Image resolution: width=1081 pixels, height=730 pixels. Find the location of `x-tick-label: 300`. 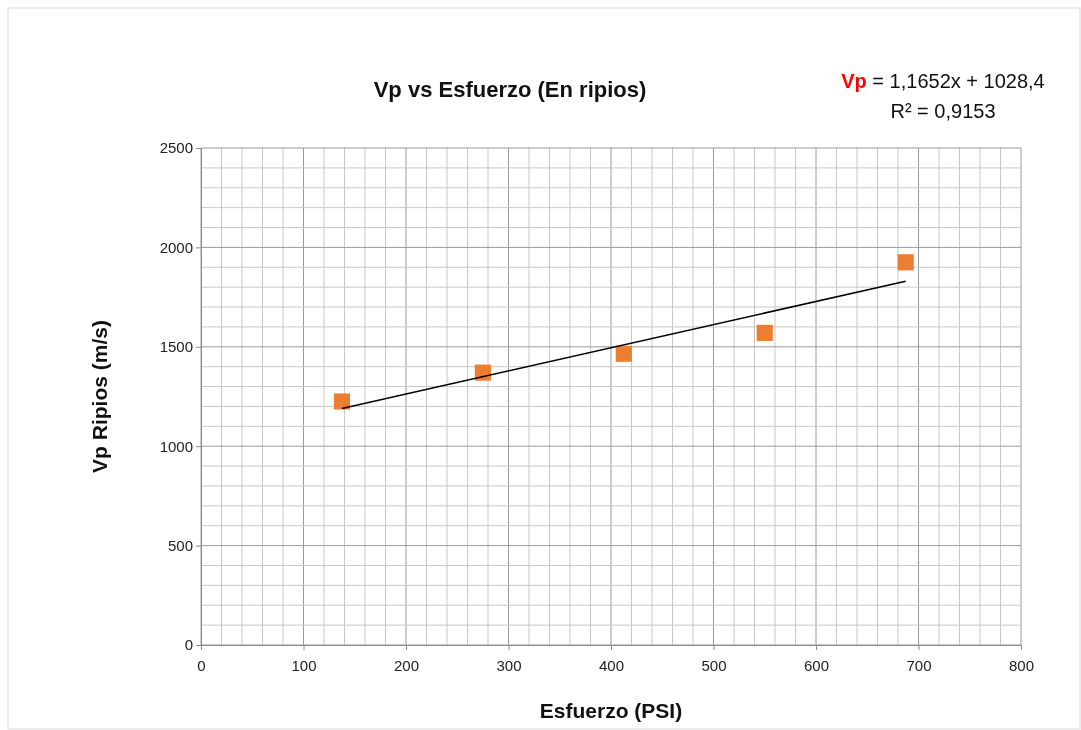

x-tick-label: 300 is located at coordinates (509, 665).